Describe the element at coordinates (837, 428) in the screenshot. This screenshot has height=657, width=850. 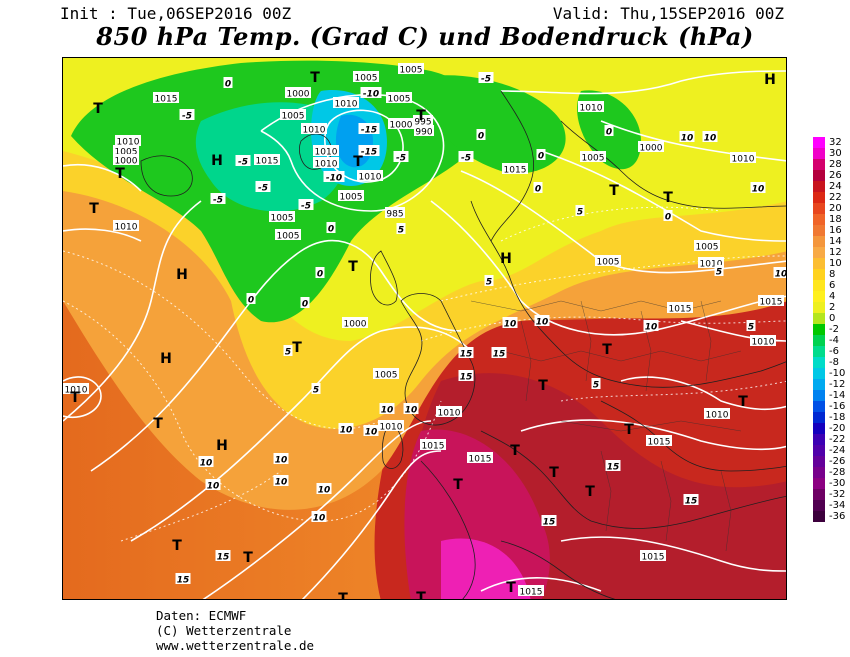
I see `color-scale-tick: -20` at that location.